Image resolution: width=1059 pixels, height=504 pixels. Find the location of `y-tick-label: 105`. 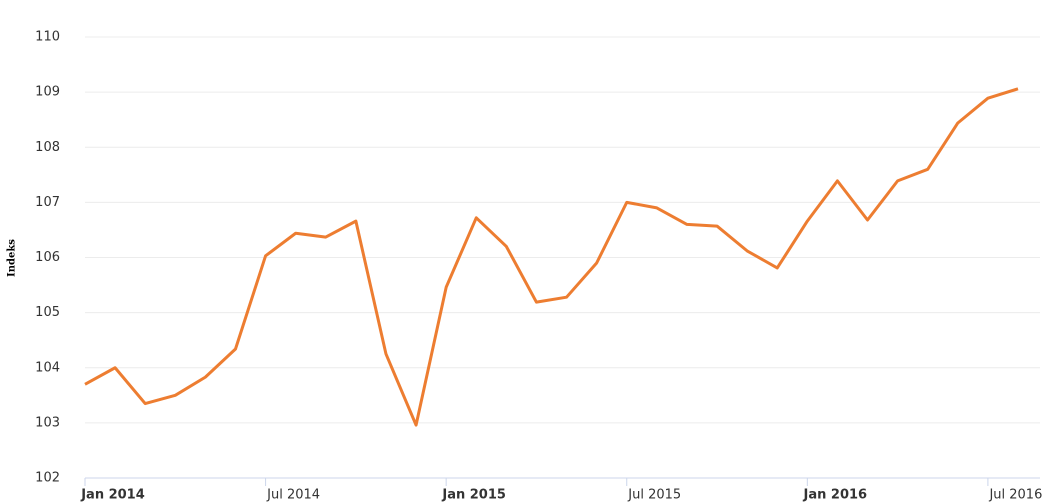

y-tick-label: 105 is located at coordinates (47, 312).